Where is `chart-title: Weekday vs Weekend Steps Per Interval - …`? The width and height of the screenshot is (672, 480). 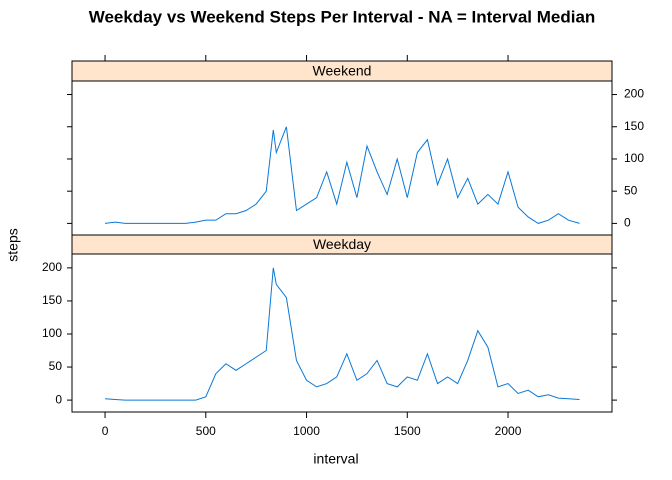 chart-title: Weekday vs Weekend Steps Per Interval - … is located at coordinates (342, 16).